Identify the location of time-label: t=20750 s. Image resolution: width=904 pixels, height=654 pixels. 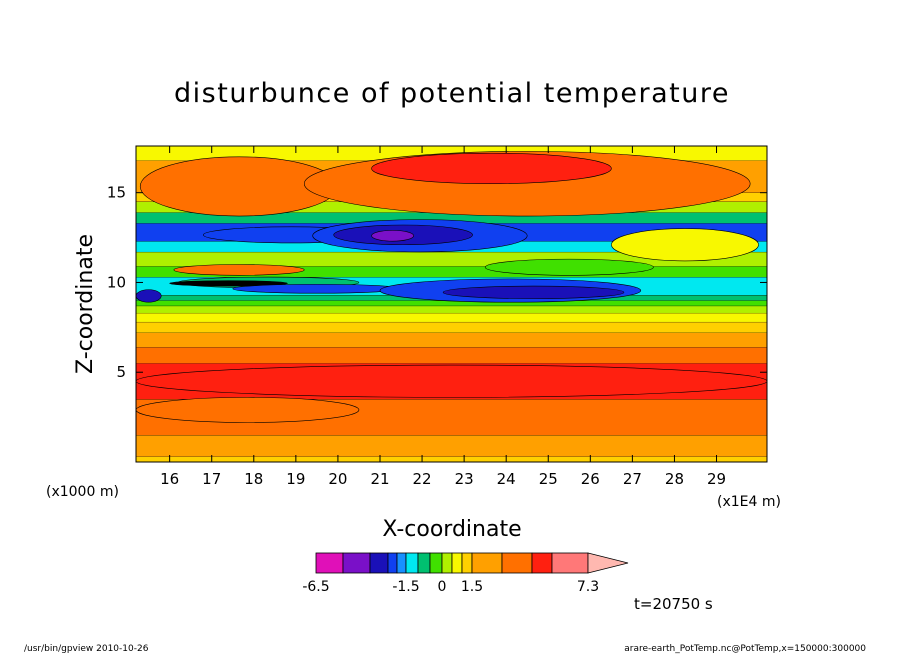
(673, 604).